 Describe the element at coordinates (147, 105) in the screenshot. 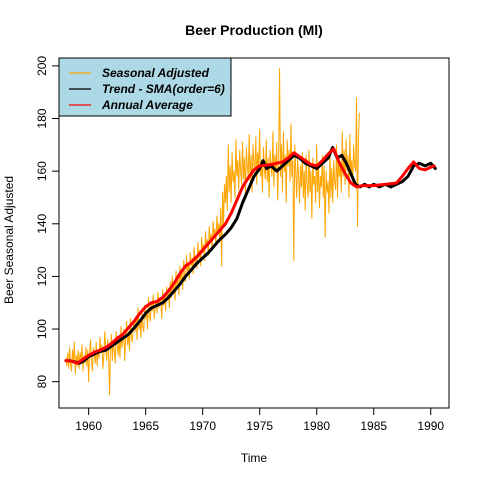

I see `legend-label-annual-average: Annual Average` at that location.